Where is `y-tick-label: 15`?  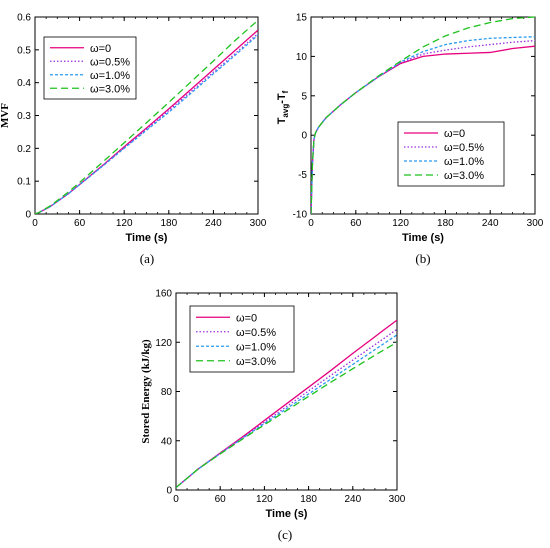 y-tick-label: 15 is located at coordinates (302, 18).